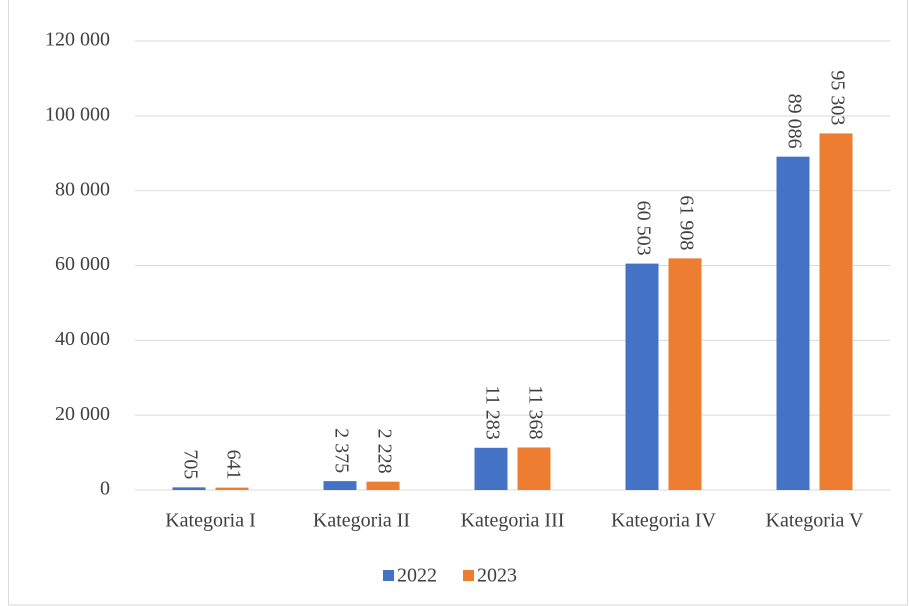 This screenshot has width=909, height=606. Describe the element at coordinates (77, 40) in the screenshot. I see `y-tick-label: 120 000` at that location.